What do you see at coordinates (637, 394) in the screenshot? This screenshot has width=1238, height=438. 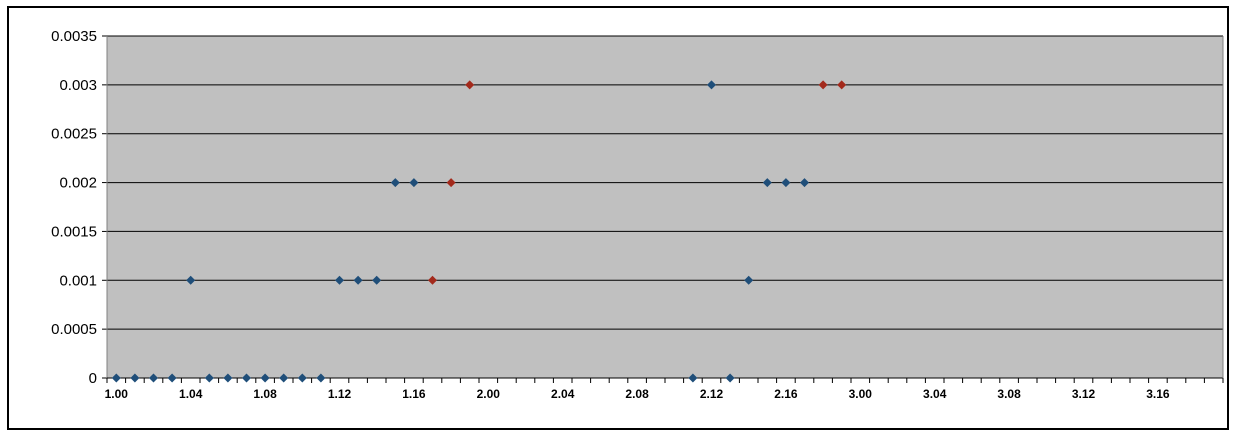 I see `x-tick-label: 2.08` at bounding box center [637, 394].